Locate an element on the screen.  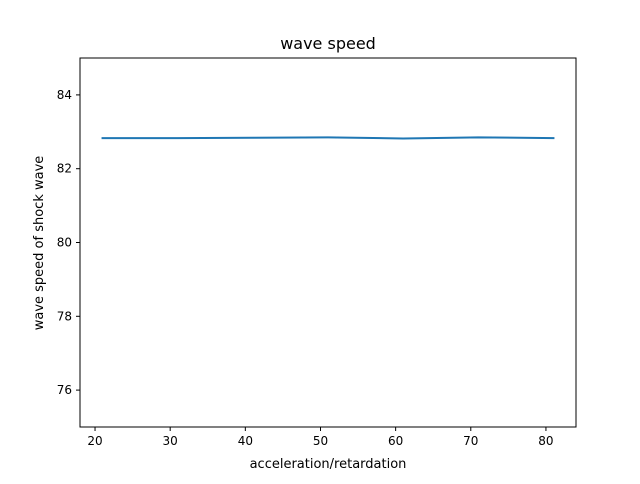
y-tick-label: 84 is located at coordinates (64, 95).